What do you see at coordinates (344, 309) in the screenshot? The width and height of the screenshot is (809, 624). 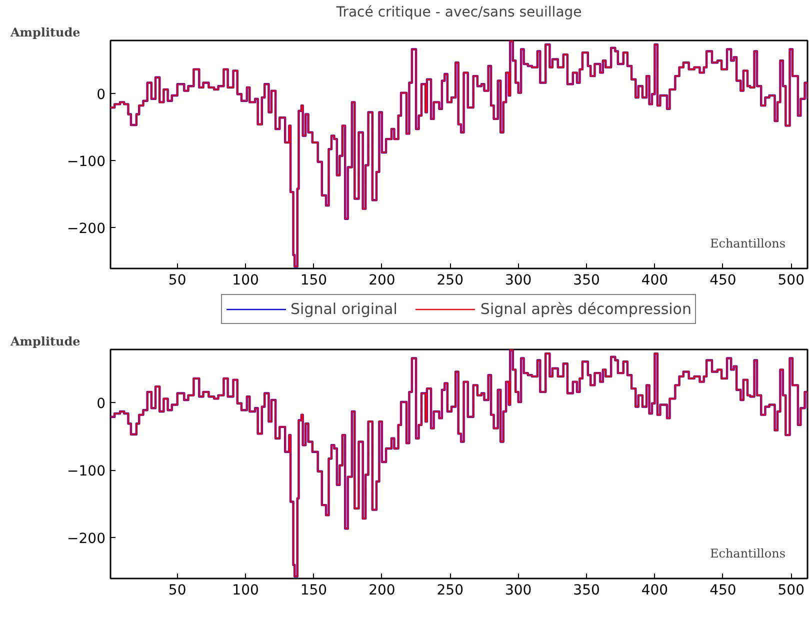 I see `legend-label: Signal original` at bounding box center [344, 309].